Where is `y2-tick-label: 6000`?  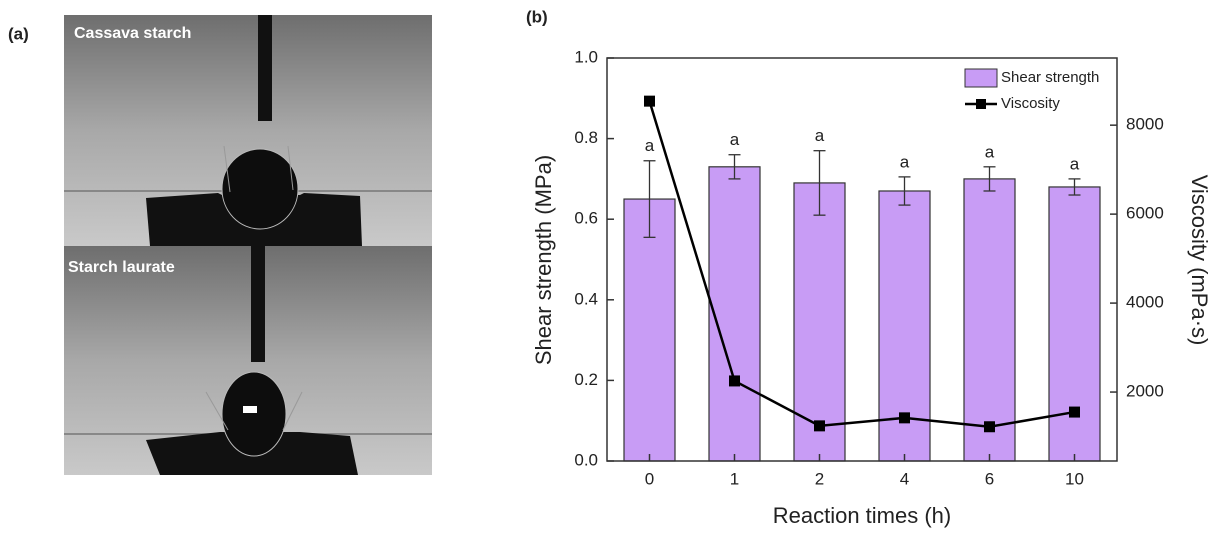 y2-tick-label: 6000 is located at coordinates (1145, 213).